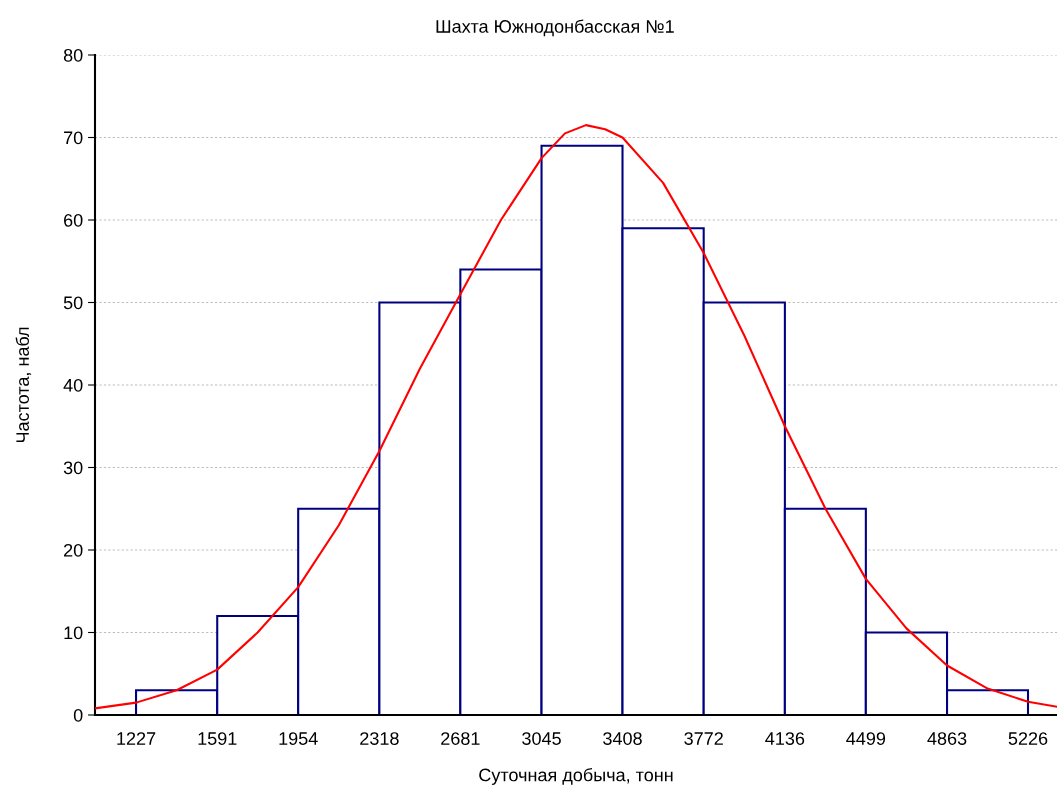  Describe the element at coordinates (73, 550) in the screenshot. I see `y-tick-label: 20` at that location.